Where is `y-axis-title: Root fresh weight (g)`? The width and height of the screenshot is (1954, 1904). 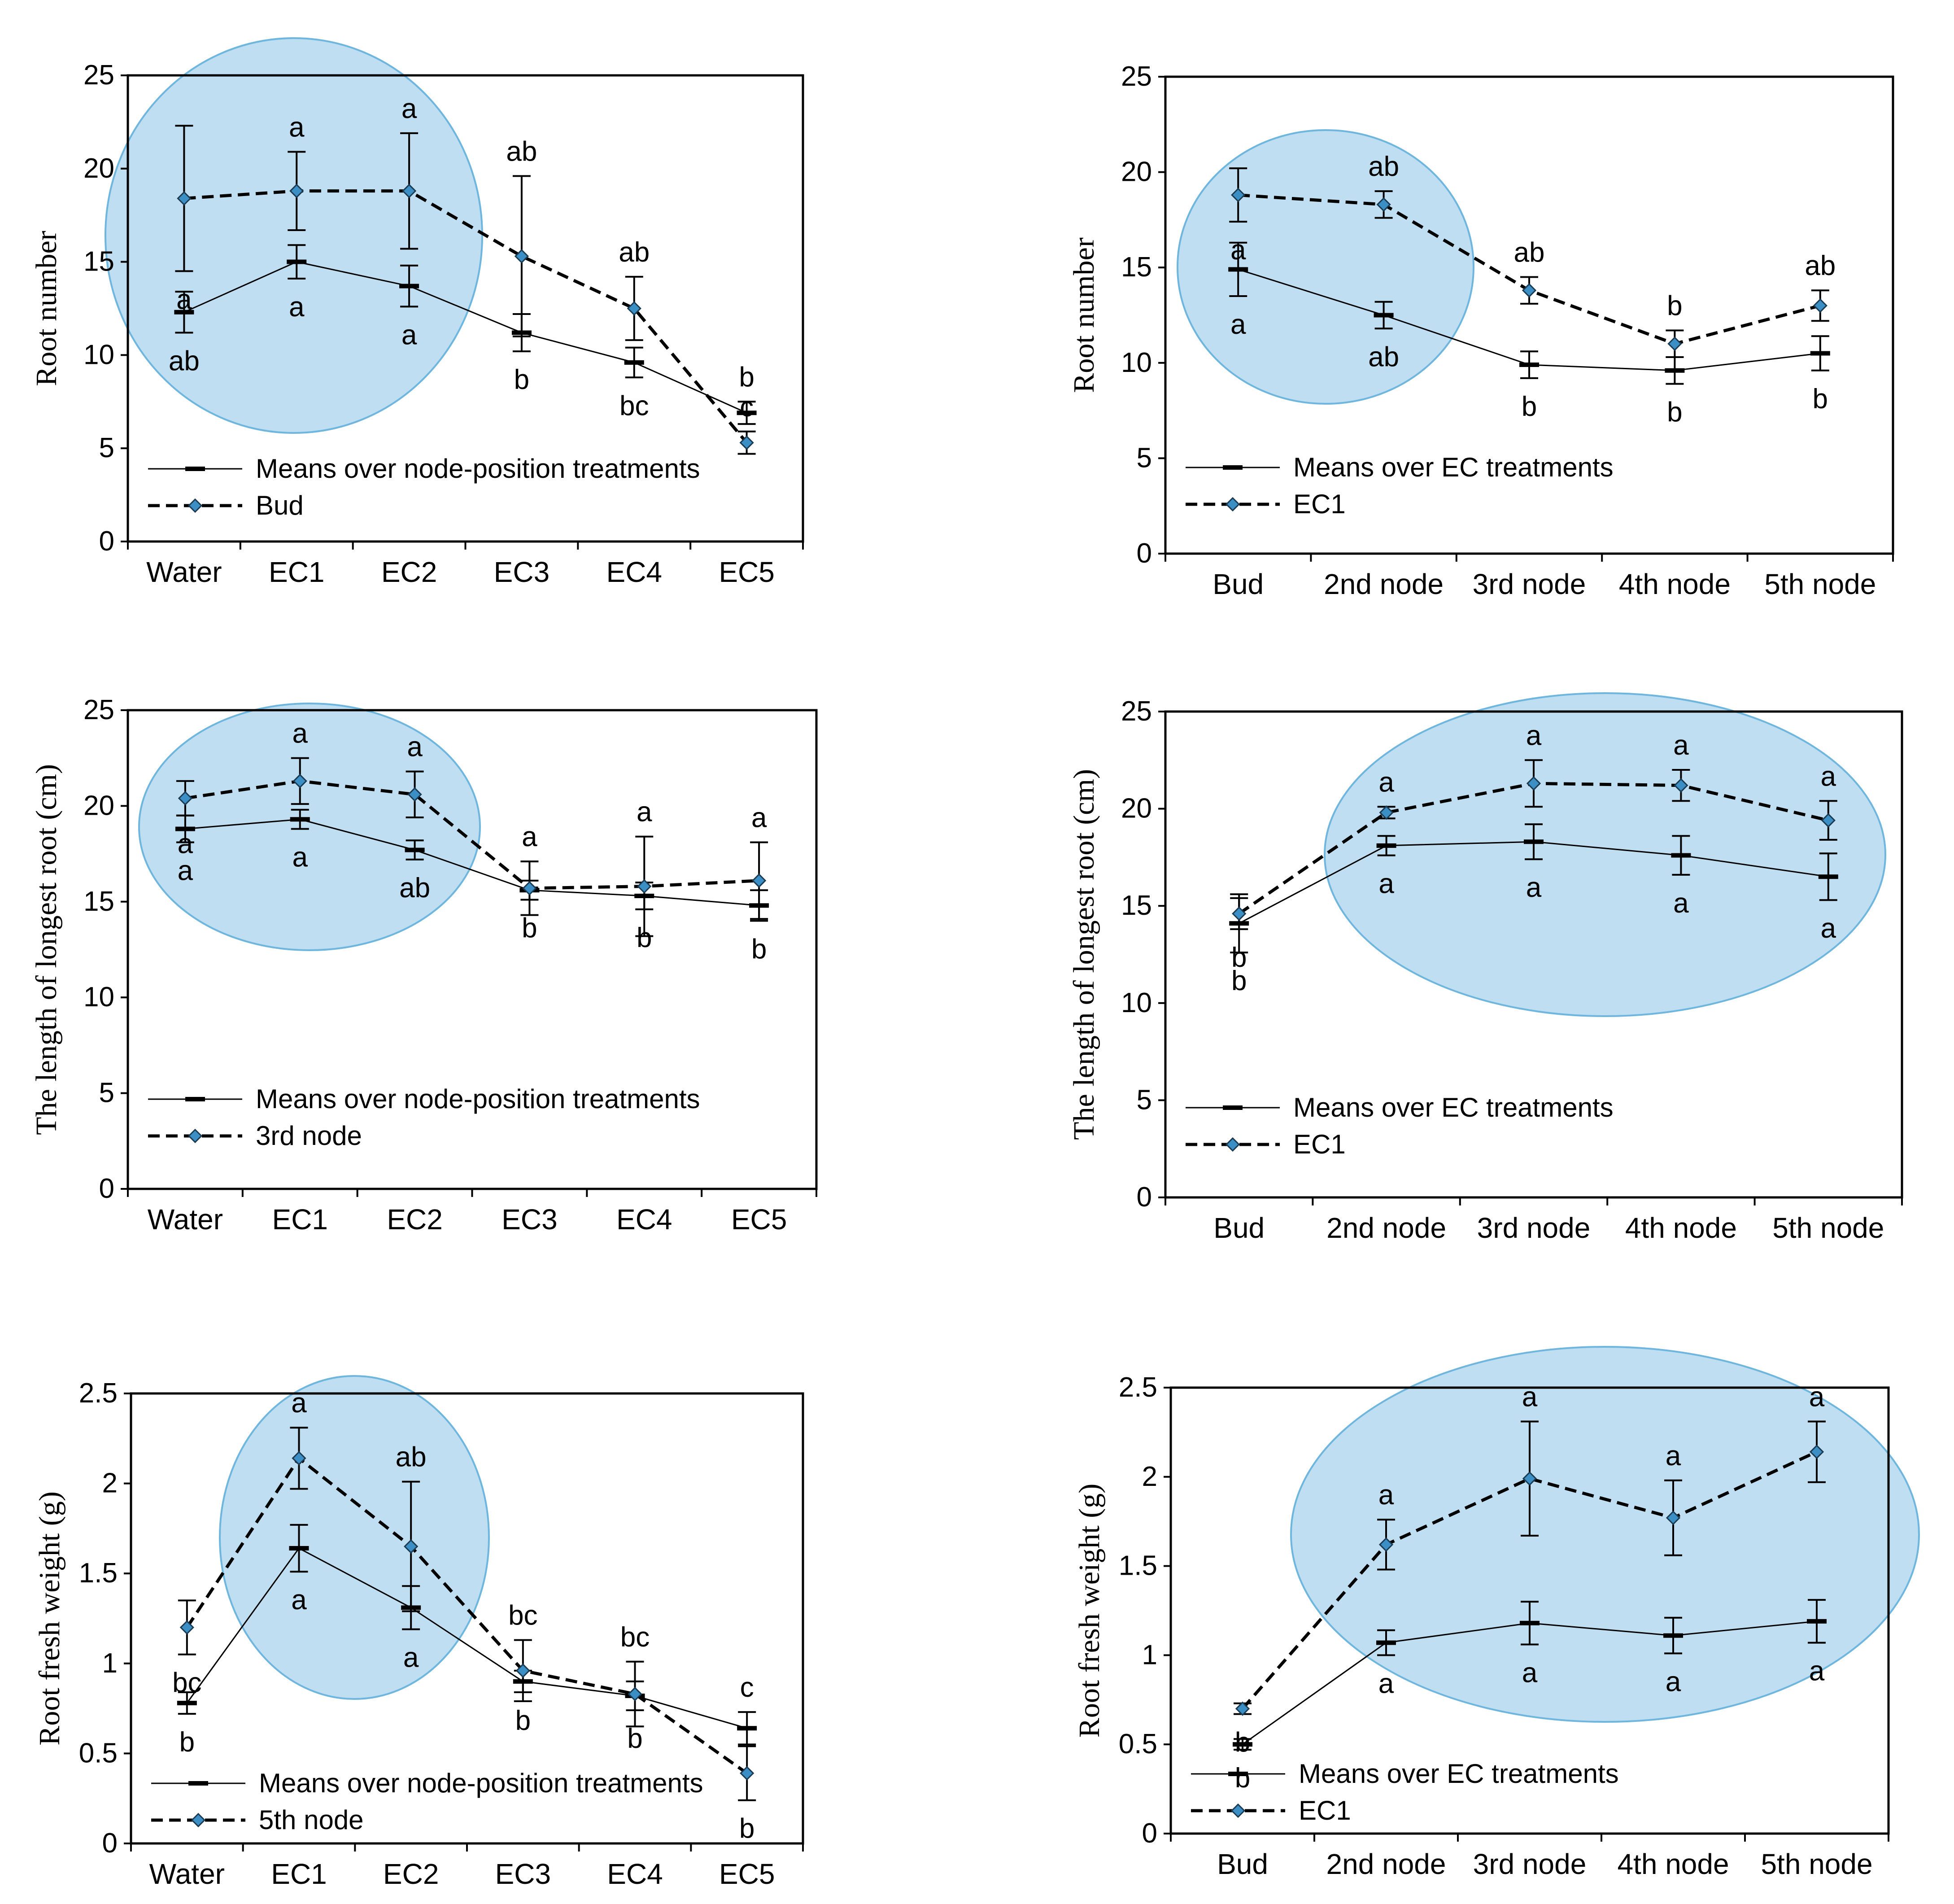
y-axis-title: Root fresh weight (g) is located at coordinates (50, 1618).